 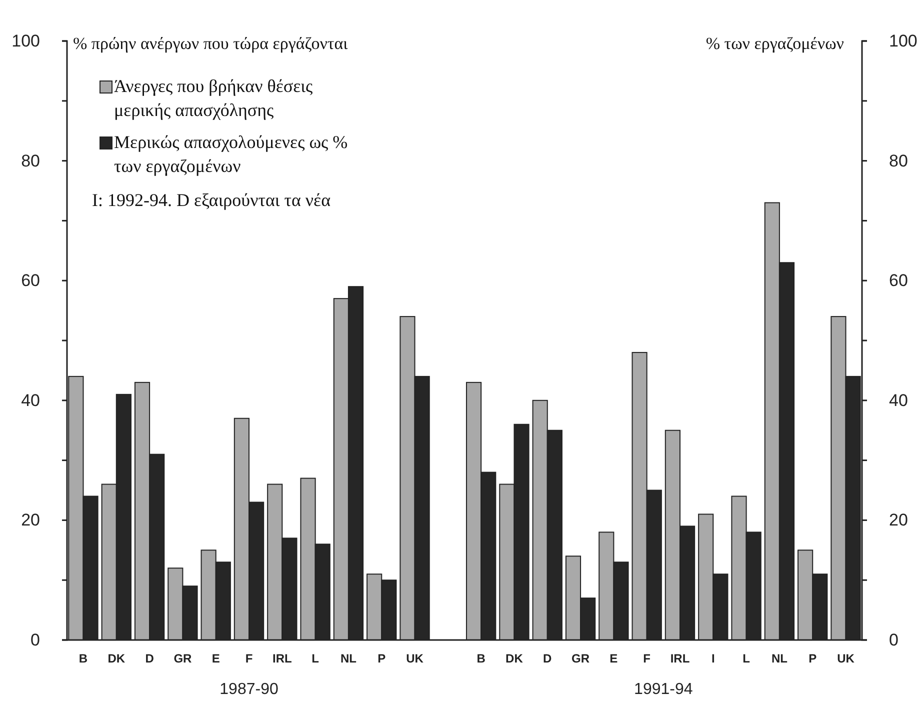 I want to click on y-tick-label: 0, so click(x=35, y=640).